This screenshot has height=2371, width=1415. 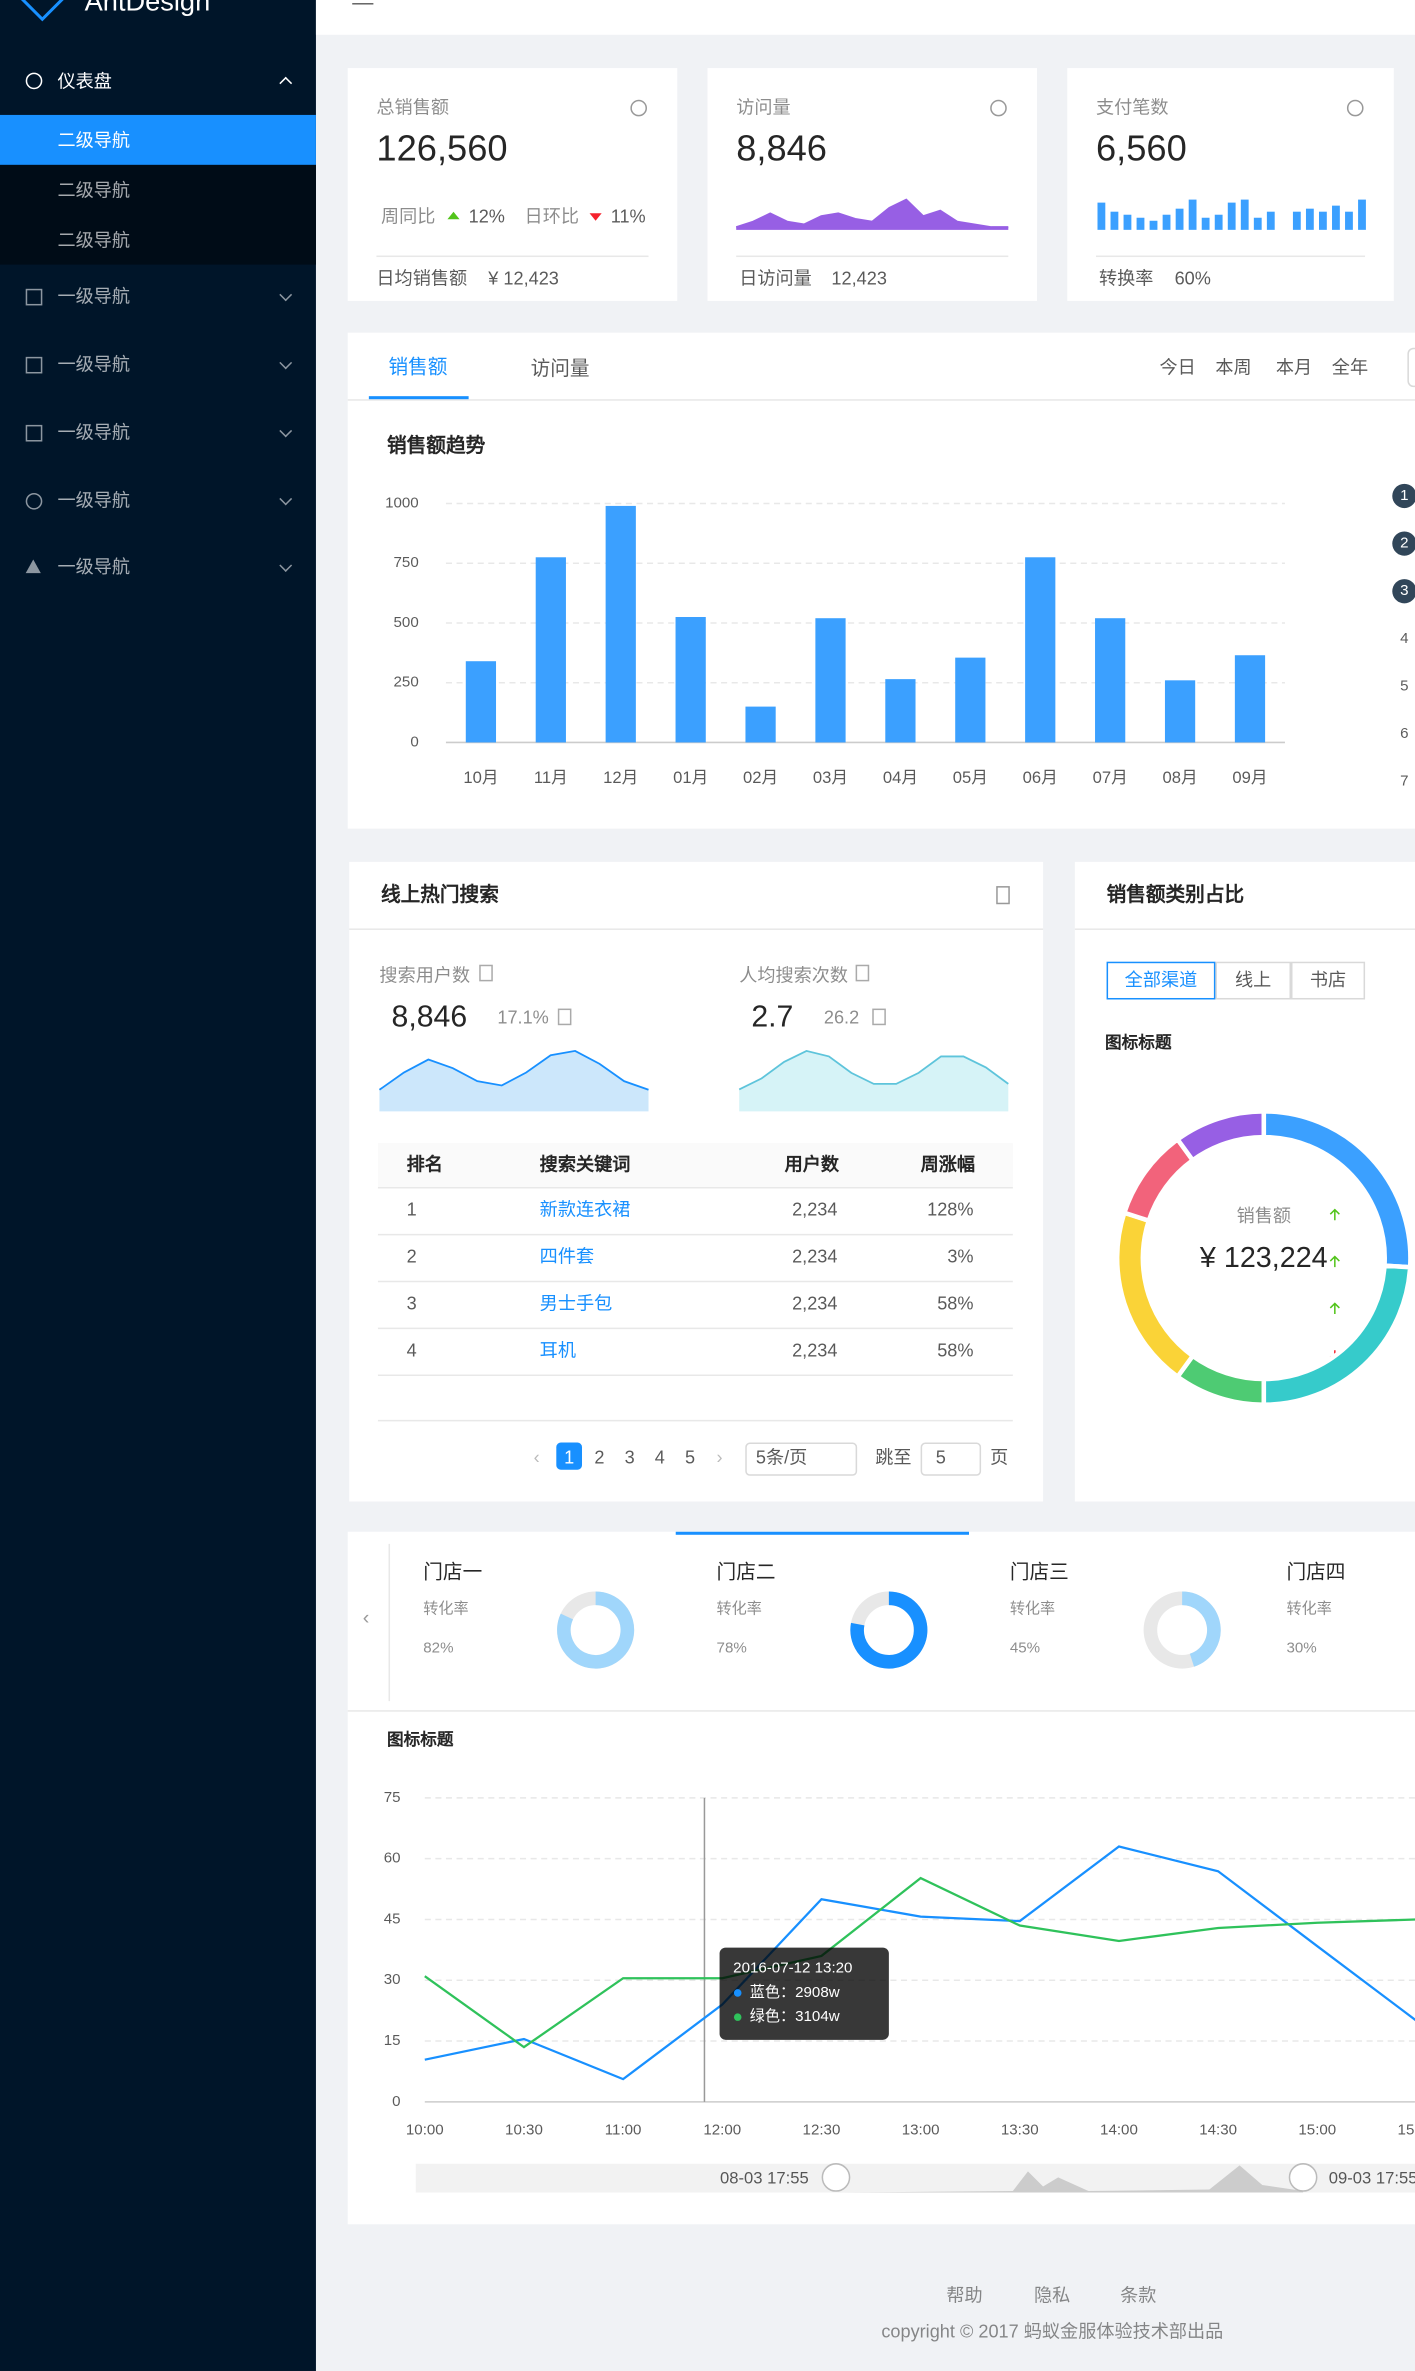 I want to click on scroll-prev: ‹, so click(x=366, y=1617).